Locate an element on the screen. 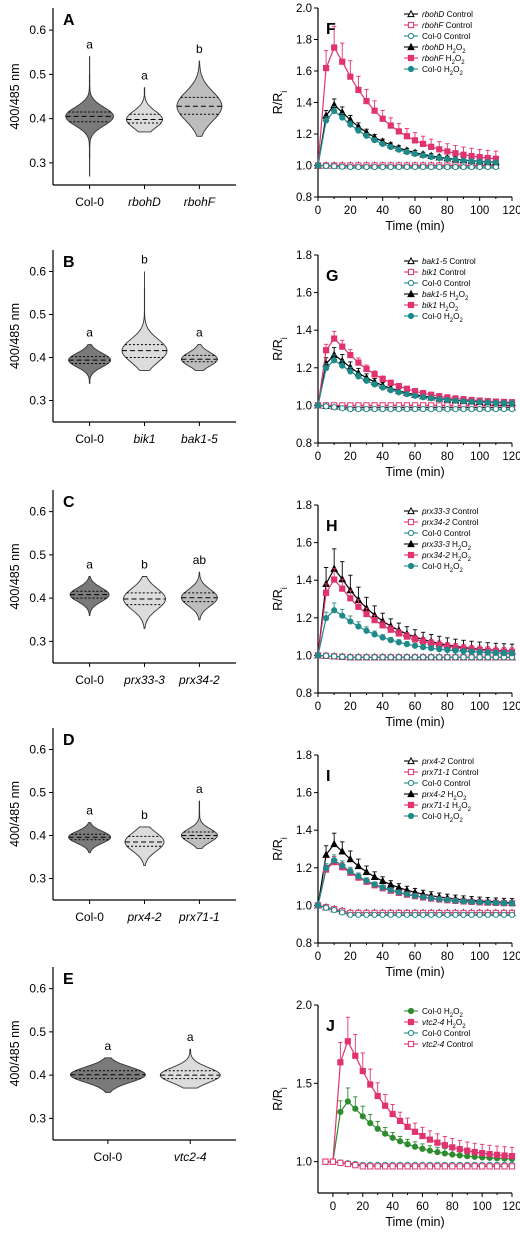 The height and width of the screenshot is (1238, 520). legend-suffix: Control is located at coordinates (456, 283).